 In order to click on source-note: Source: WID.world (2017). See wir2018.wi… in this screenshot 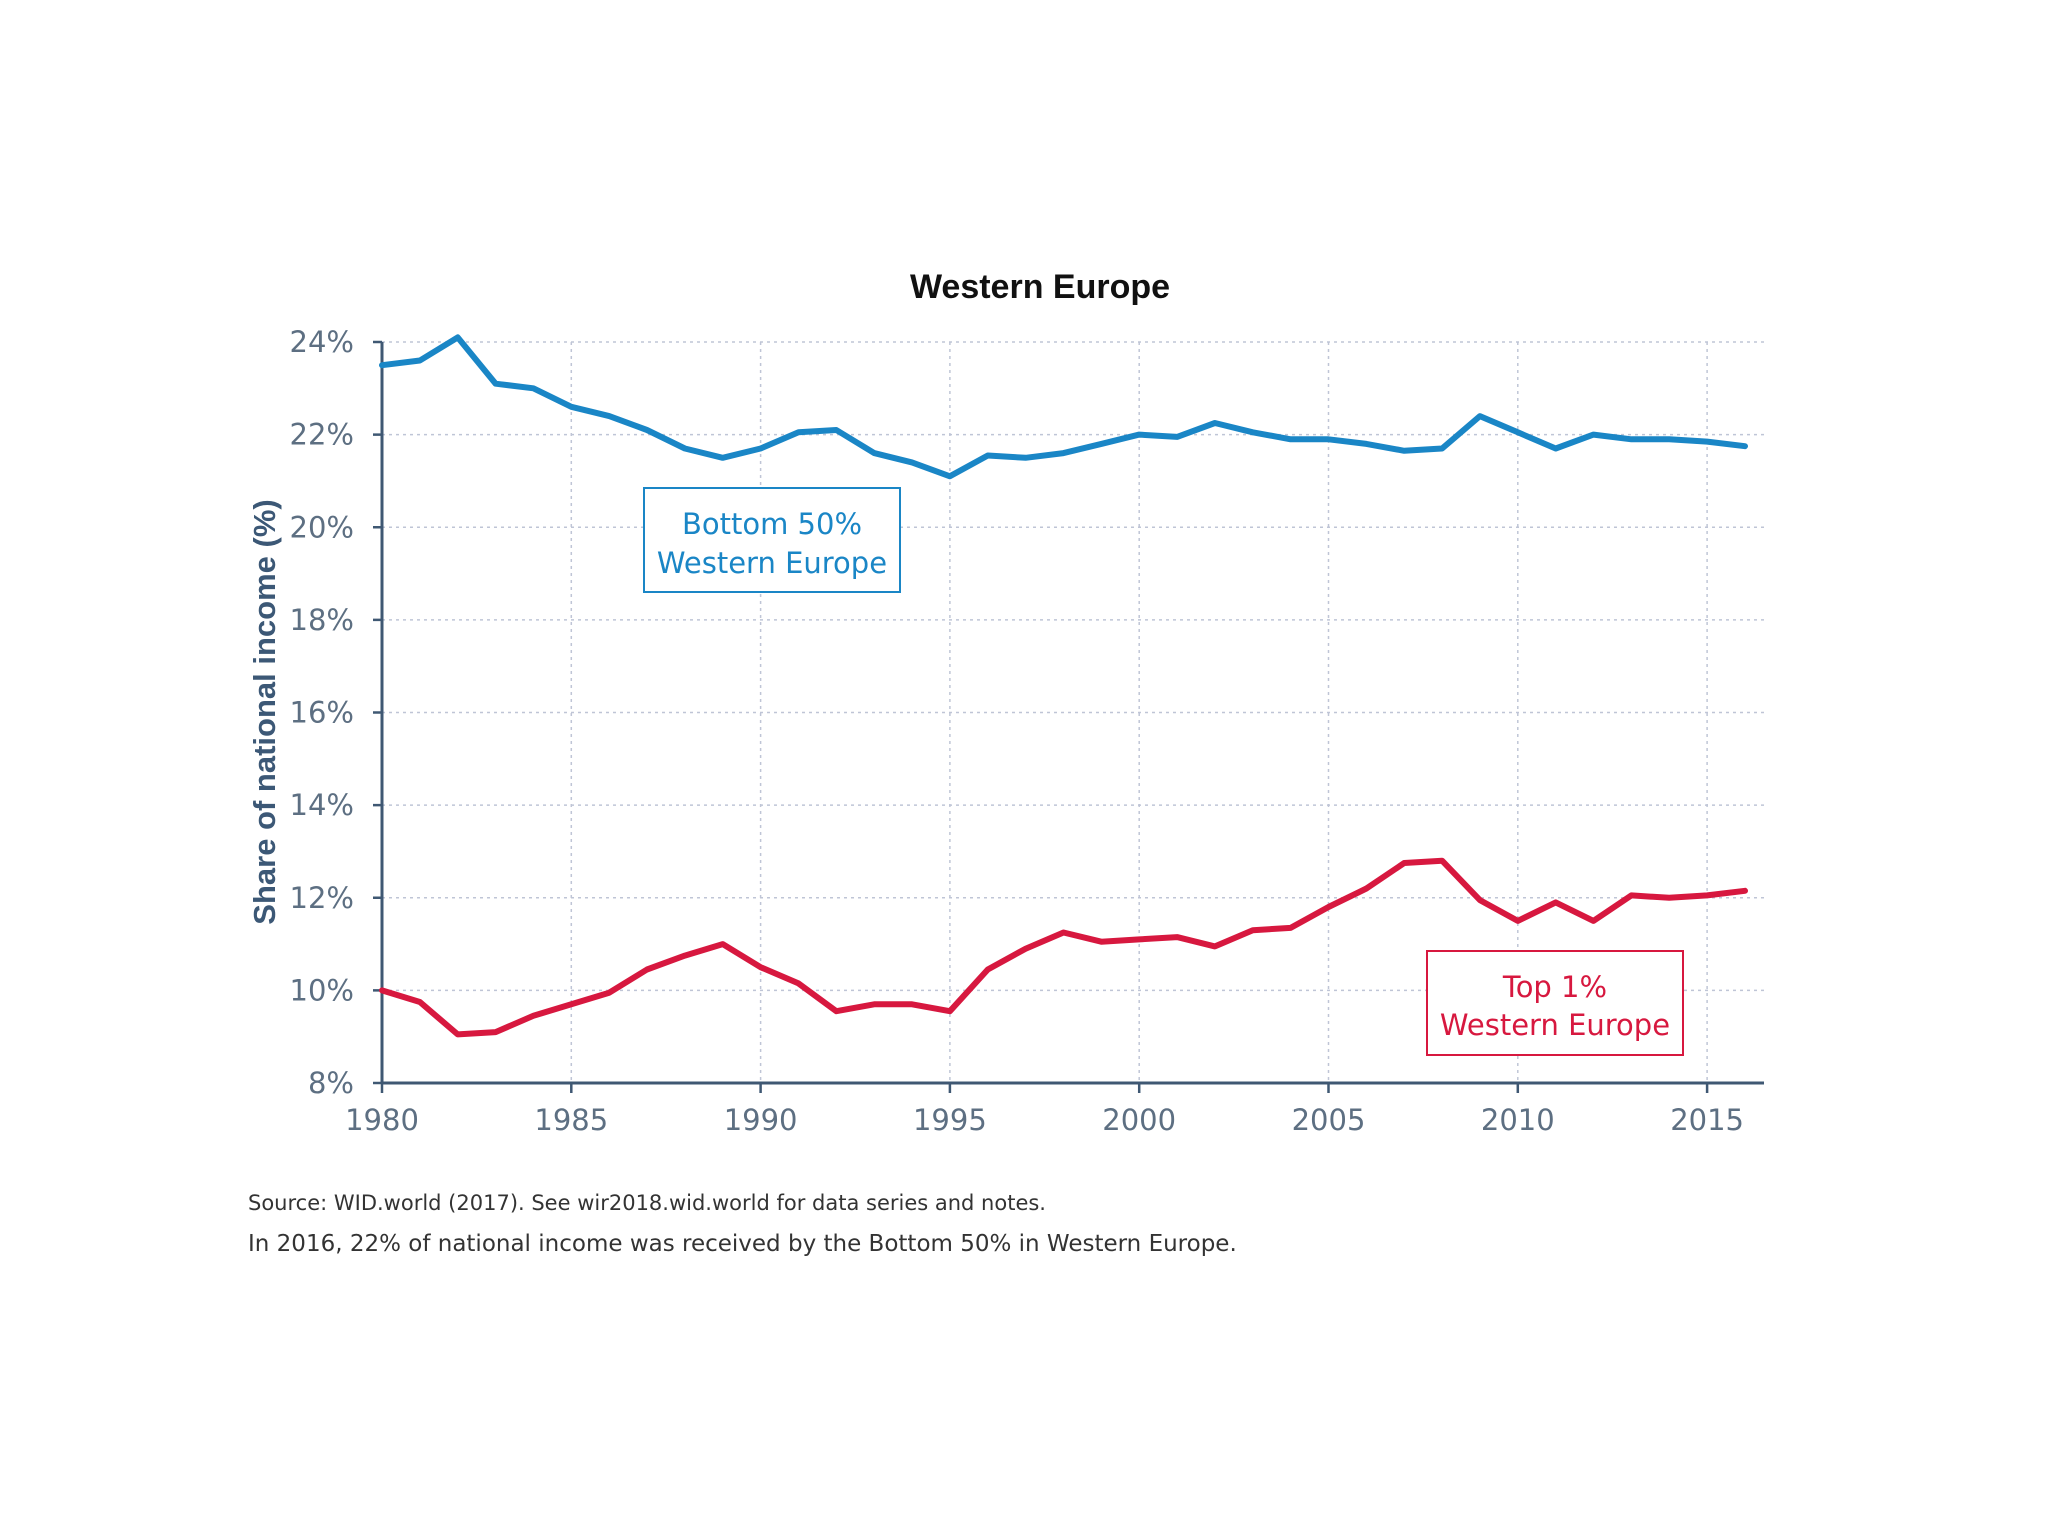, I will do `click(647, 1203)`.